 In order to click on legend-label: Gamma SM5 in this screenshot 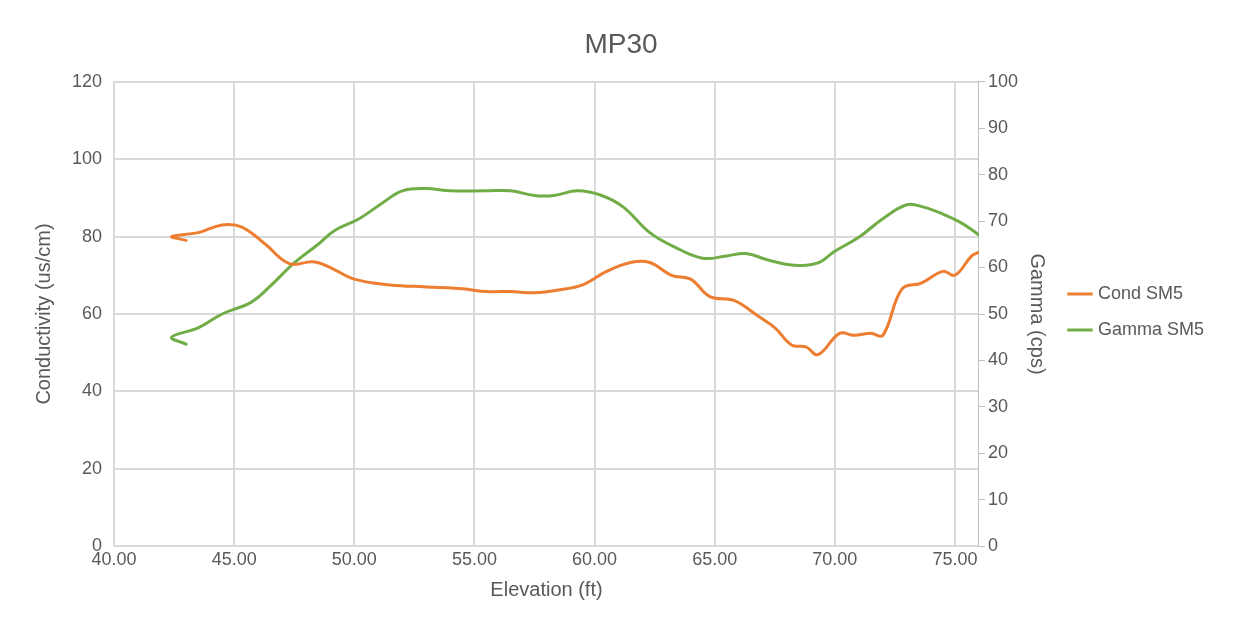, I will do `click(1151, 328)`.